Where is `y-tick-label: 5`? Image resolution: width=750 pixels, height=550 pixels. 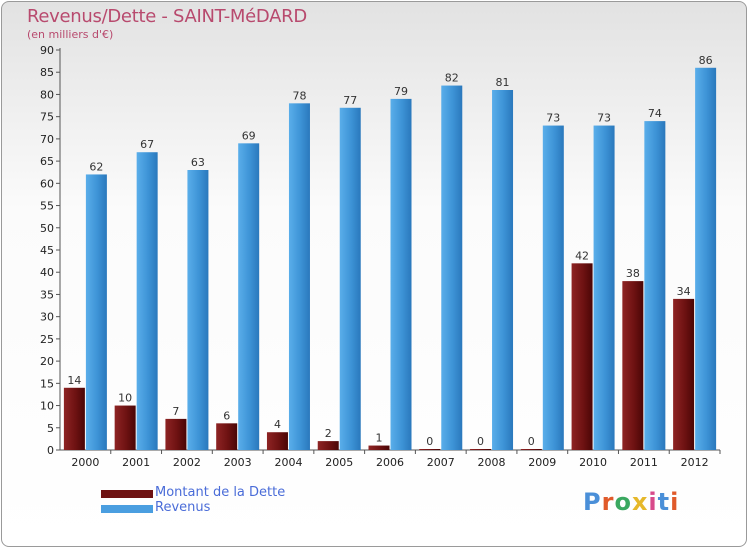
y-tick-label: 5 is located at coordinates (50, 428).